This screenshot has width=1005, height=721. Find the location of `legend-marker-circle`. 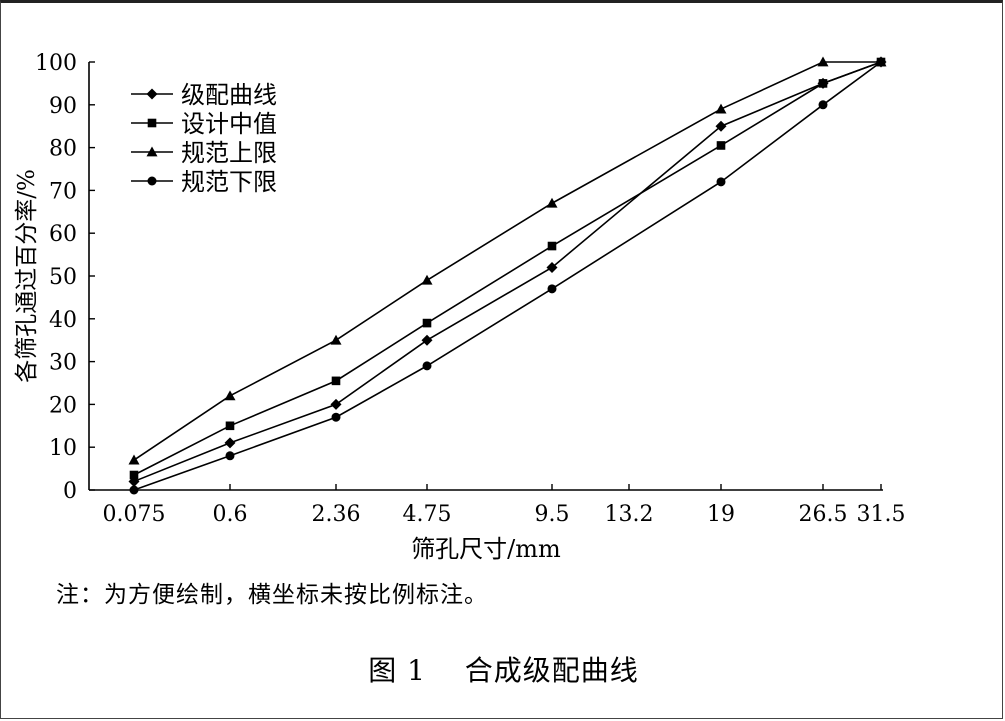

legend-marker-circle is located at coordinates (152, 181).